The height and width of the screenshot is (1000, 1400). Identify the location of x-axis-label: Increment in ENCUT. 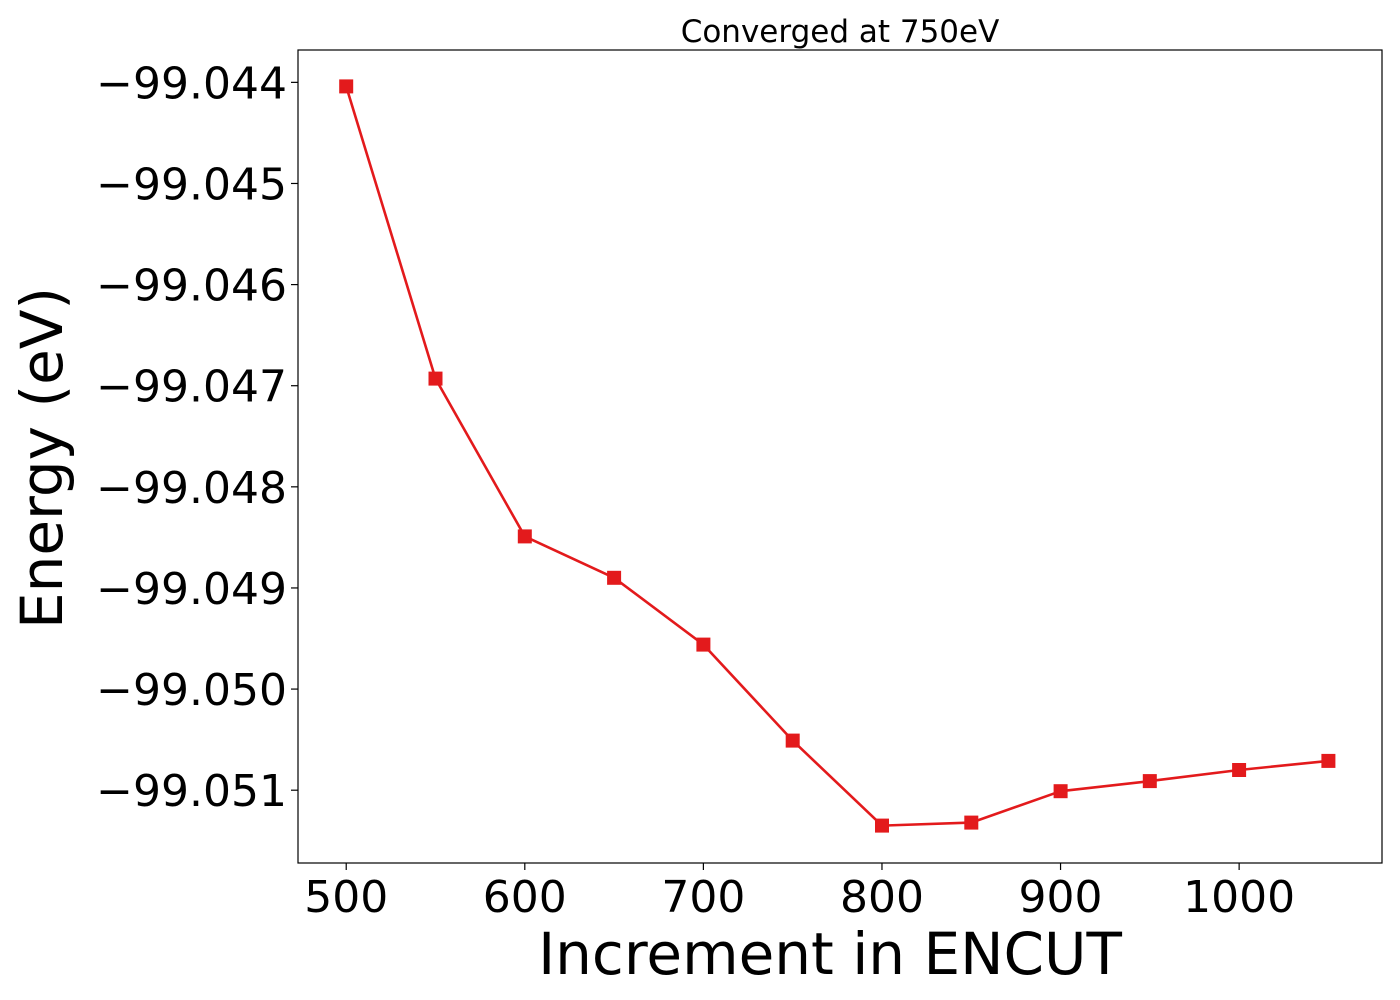
(830, 954).